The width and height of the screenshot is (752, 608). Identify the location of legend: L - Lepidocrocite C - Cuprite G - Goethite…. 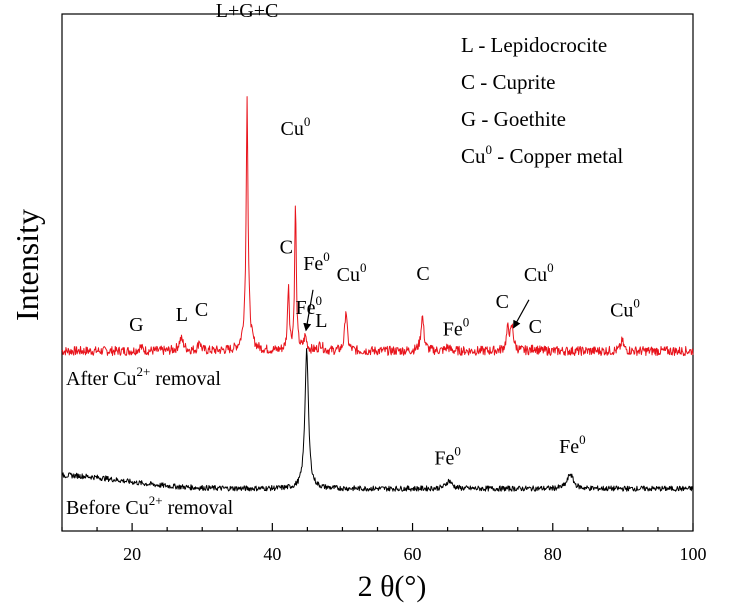
(542, 100).